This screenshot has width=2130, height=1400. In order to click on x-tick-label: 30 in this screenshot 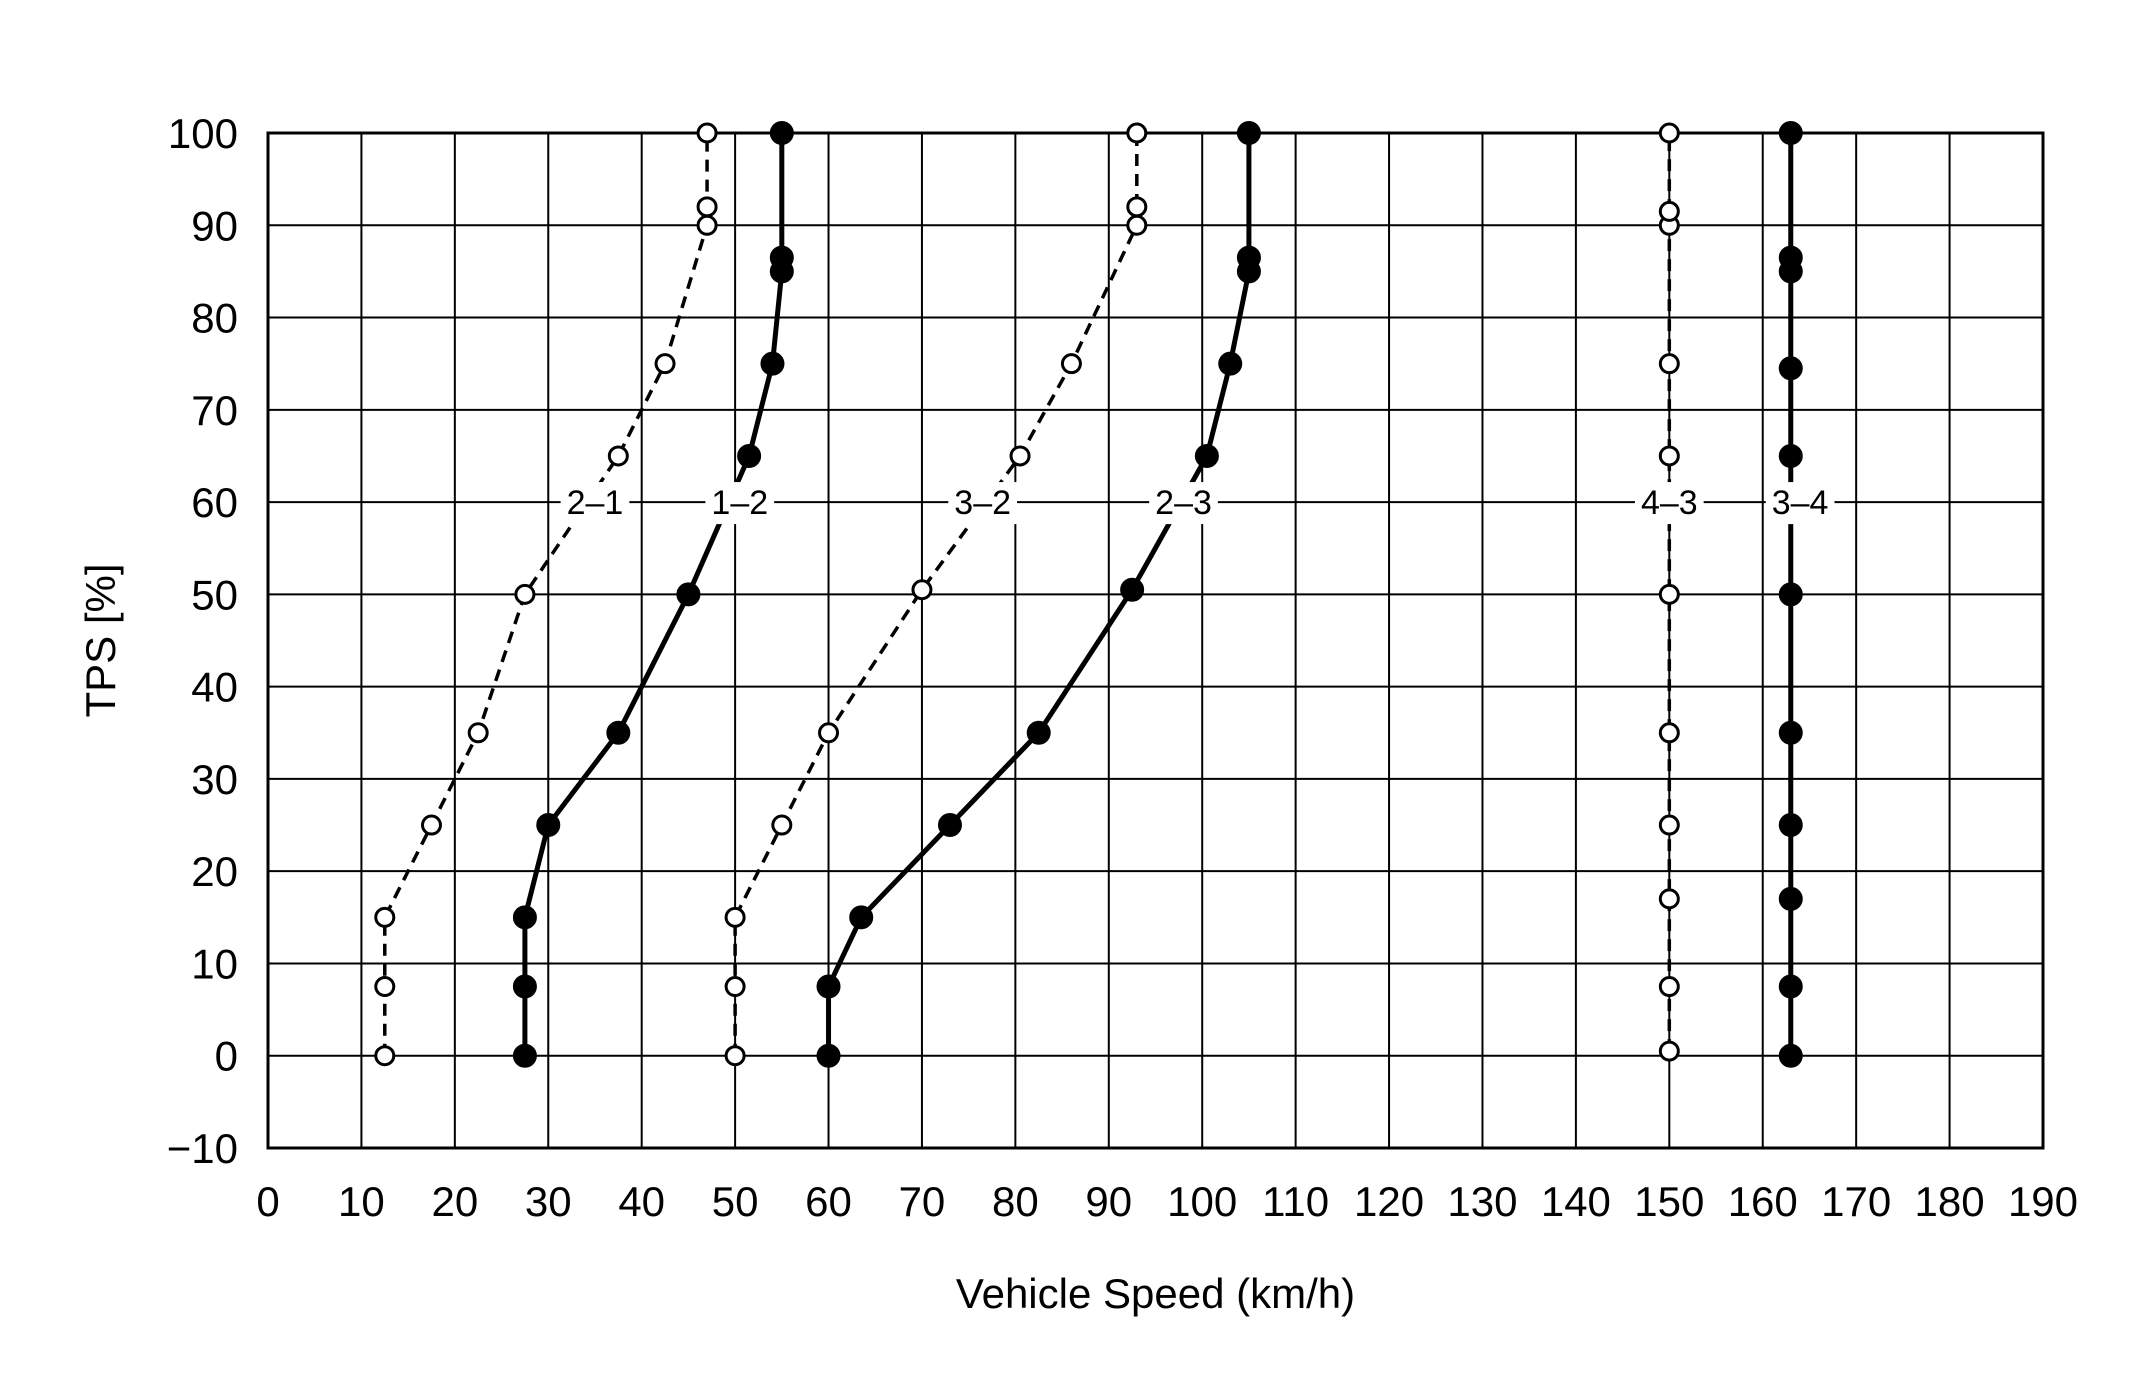, I will do `click(548, 1201)`.